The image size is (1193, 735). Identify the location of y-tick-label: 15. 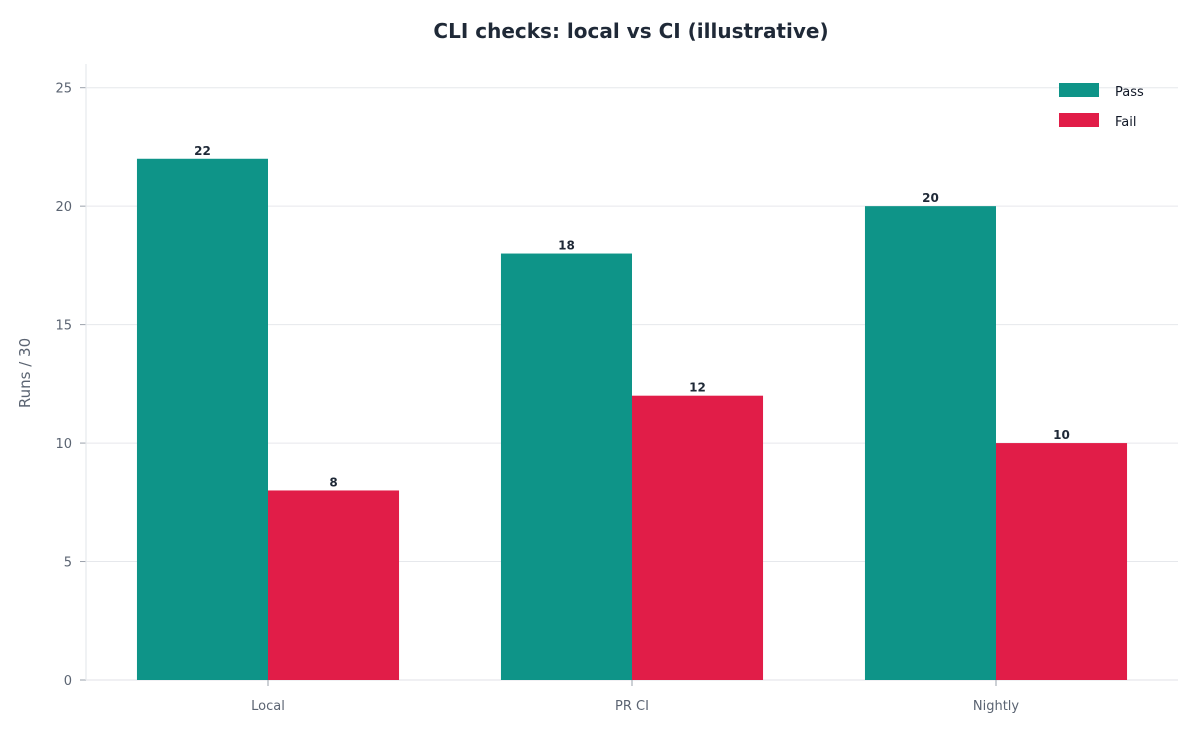
(63, 326).